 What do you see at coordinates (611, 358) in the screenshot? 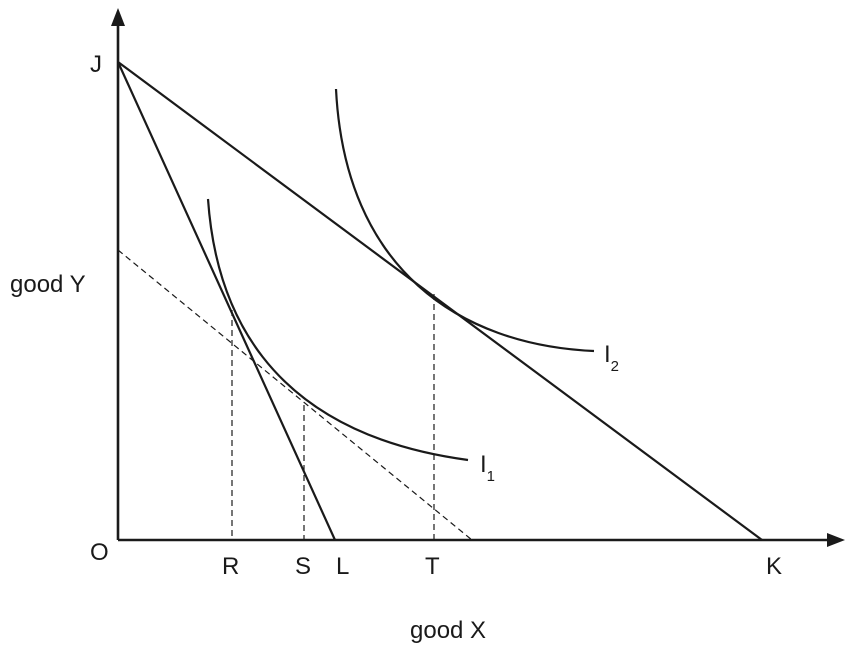
I see `curve-label-i2: I2` at bounding box center [611, 358].